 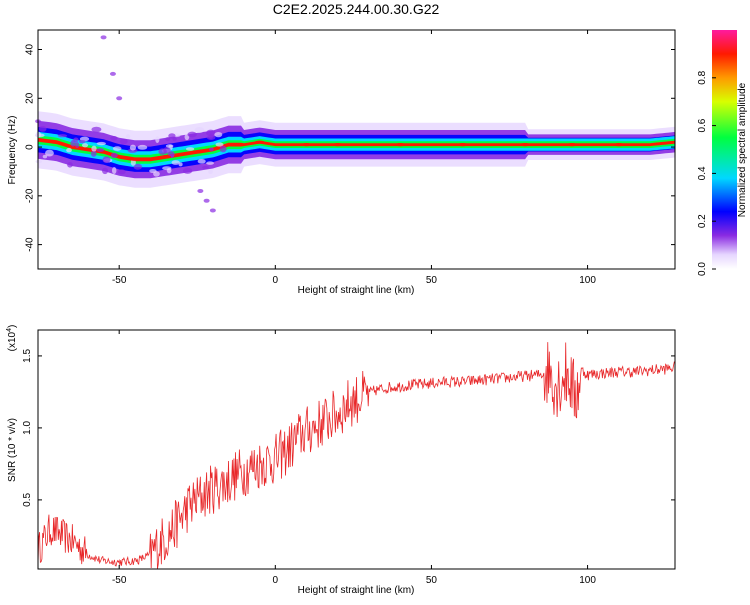 I want to click on snr-y-multiplier: (x104), so click(x=12, y=338).